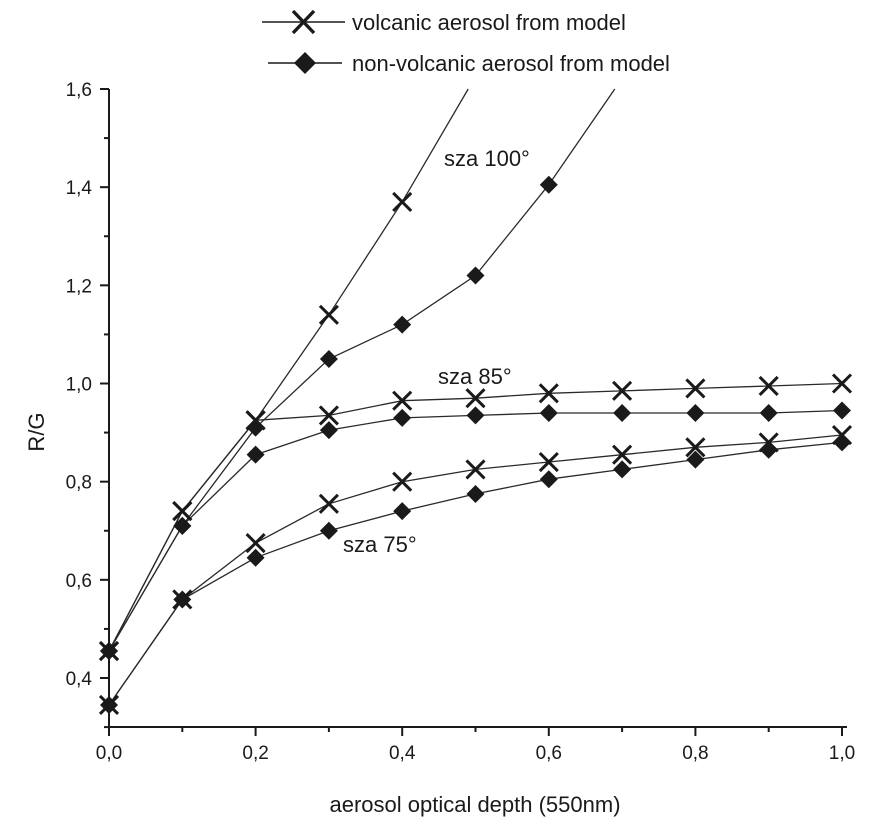 The height and width of the screenshot is (818, 871). What do you see at coordinates (79, 679) in the screenshot?
I see `y-tick-label: 0,4` at bounding box center [79, 679].